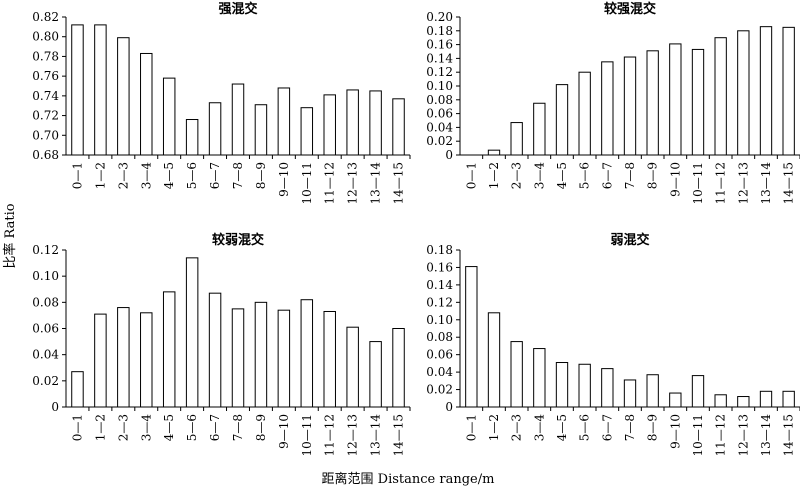 The height and width of the screenshot is (489, 800). What do you see at coordinates (45, 76) in the screenshot?
I see `y-tick-label: 0.76` at bounding box center [45, 76].